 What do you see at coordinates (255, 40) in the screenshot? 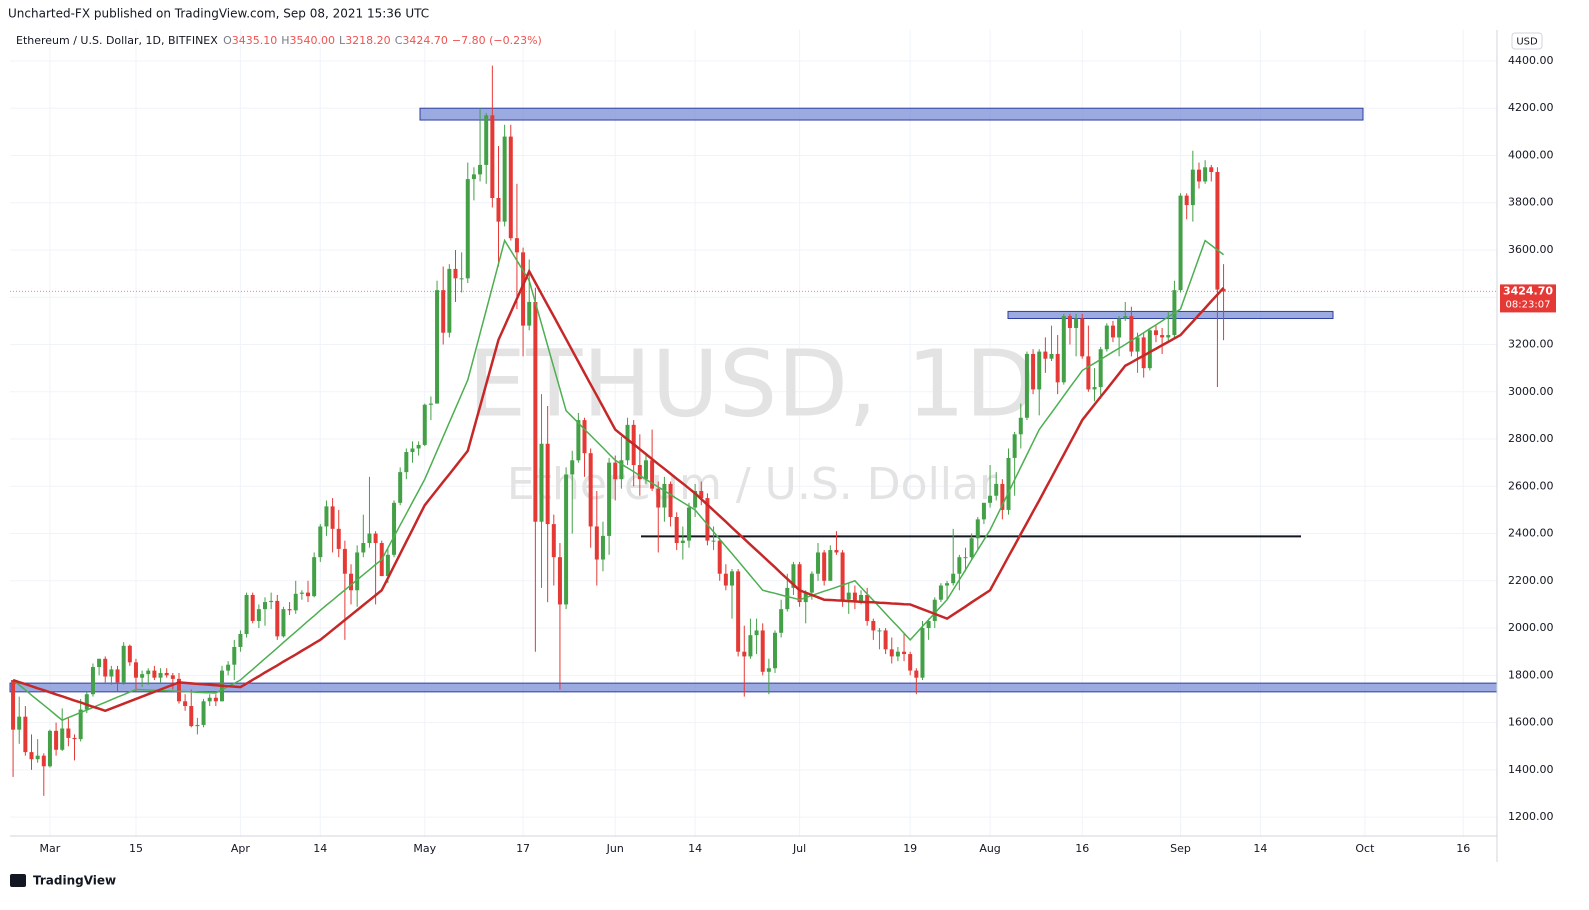
I see `ohlc-value: 3435.10` at bounding box center [255, 40].